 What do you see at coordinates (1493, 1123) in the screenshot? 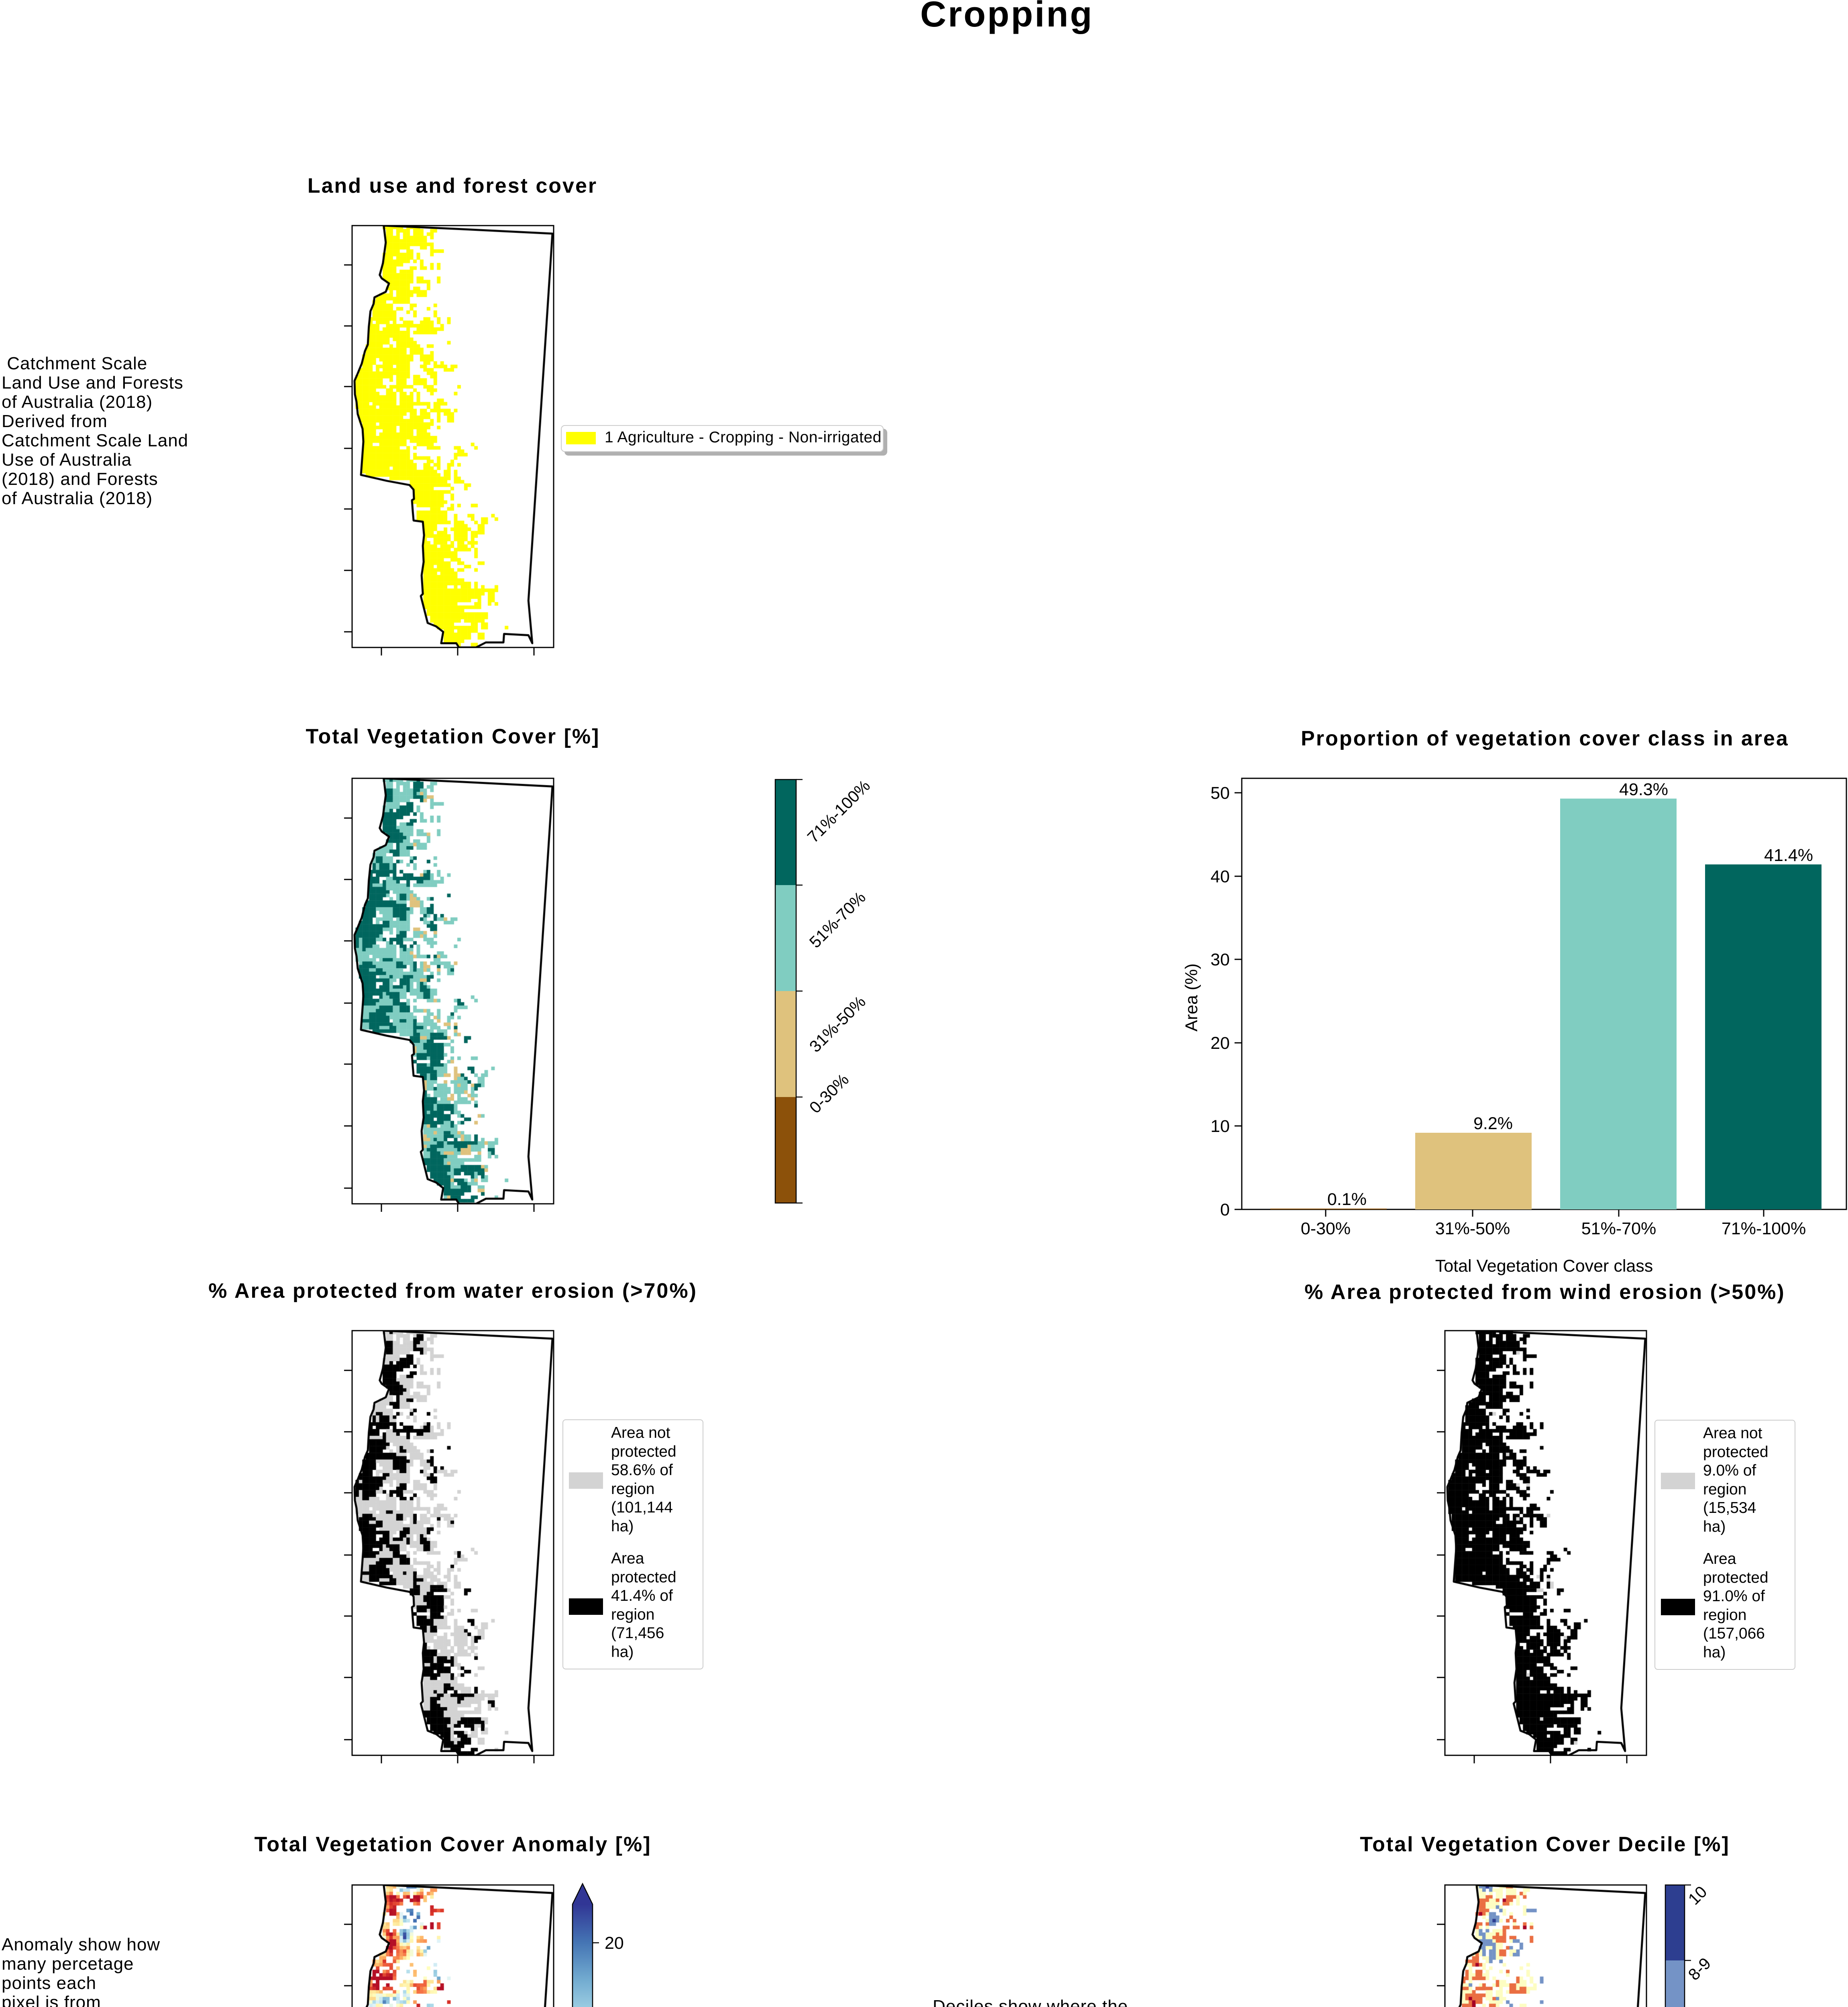
I see `svg-text: 9.2%` at bounding box center [1493, 1123].